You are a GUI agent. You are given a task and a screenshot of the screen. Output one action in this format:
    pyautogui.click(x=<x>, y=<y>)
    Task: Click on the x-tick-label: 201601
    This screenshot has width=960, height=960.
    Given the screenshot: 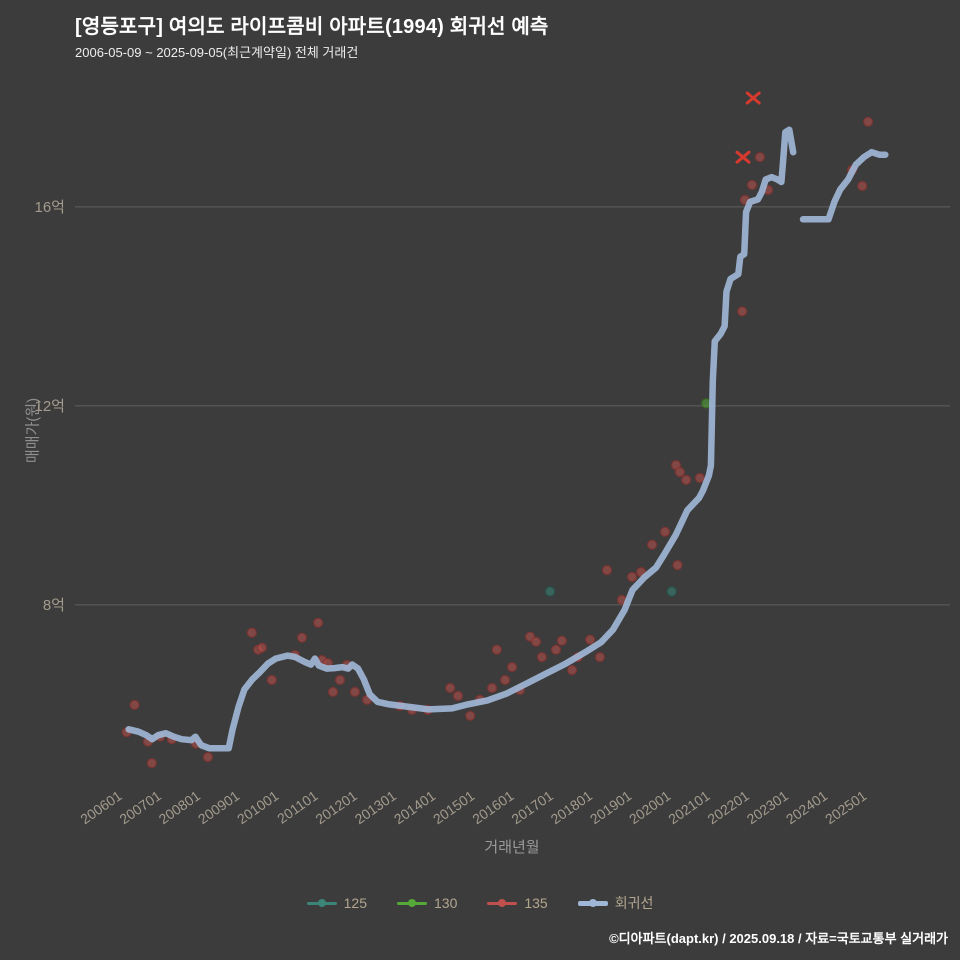 What is the action you would take?
    pyautogui.click(x=493, y=807)
    